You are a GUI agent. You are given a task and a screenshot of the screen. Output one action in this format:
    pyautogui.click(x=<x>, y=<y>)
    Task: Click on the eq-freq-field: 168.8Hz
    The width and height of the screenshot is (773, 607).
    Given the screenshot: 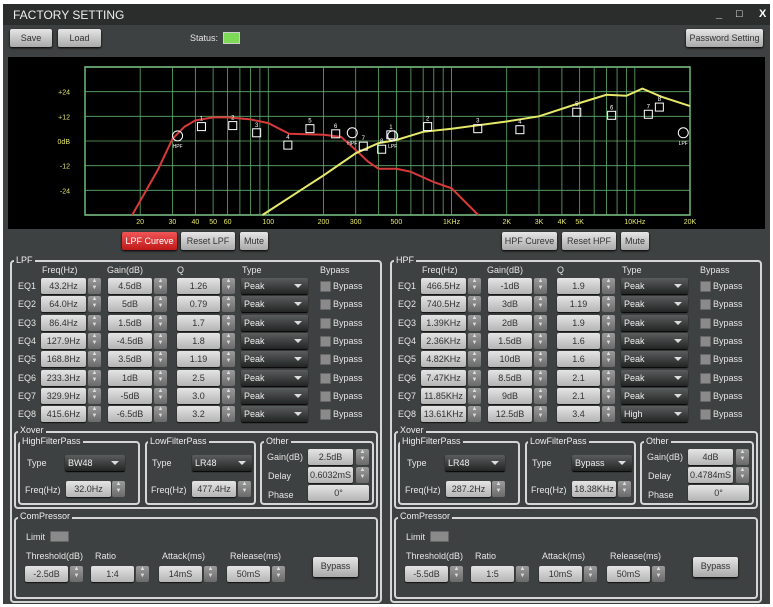 What is the action you would take?
    pyautogui.click(x=63, y=359)
    